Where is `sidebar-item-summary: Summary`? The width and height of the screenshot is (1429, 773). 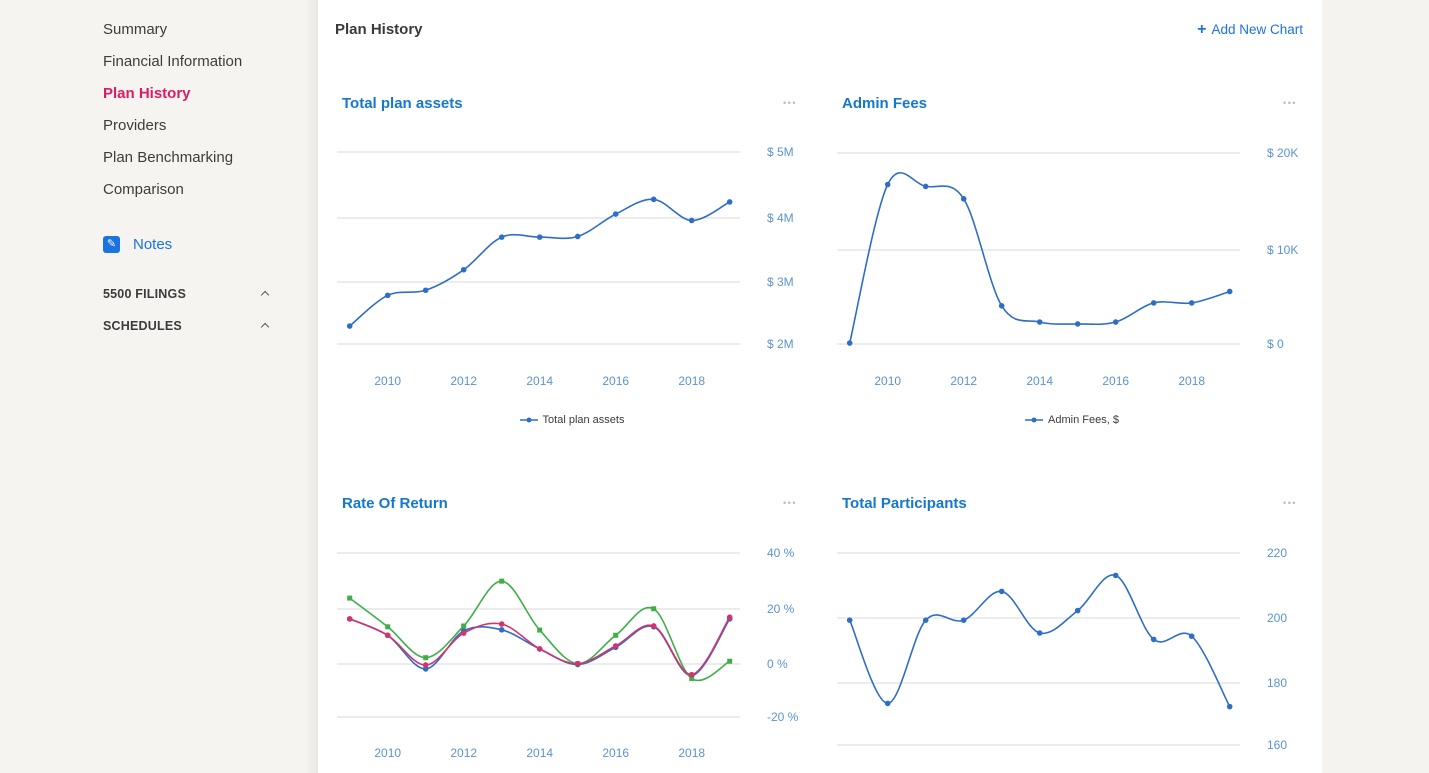
sidebar-item-summary: Summary is located at coordinates (135, 29).